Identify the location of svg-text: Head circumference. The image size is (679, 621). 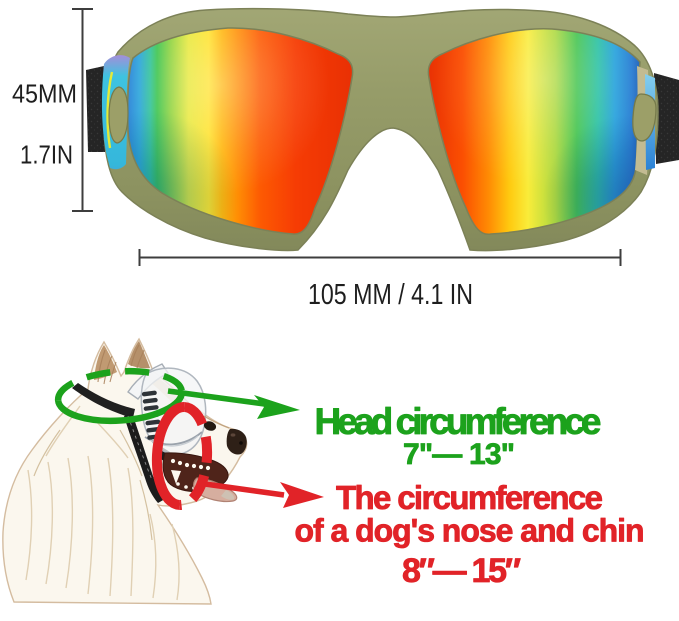
(458, 421).